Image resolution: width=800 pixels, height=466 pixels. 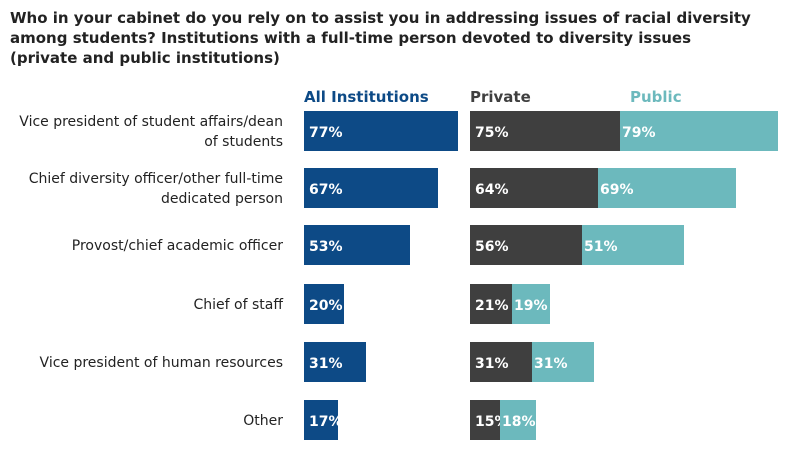 What do you see at coordinates (601, 247) in the screenshot?
I see `value-label-public-2: 51%` at bounding box center [601, 247].